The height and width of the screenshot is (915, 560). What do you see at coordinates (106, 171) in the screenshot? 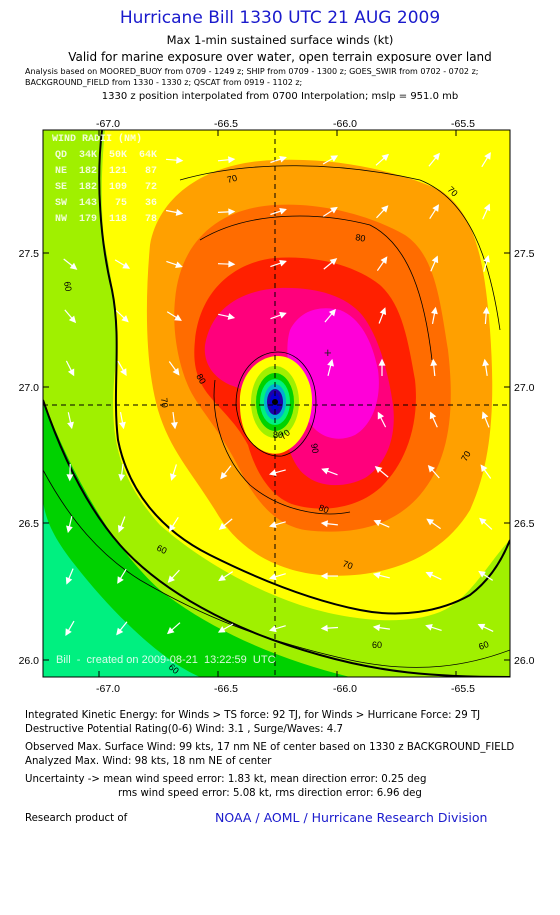
I see `wind-radii-row-ne: NE 182 121 87` at bounding box center [106, 171].